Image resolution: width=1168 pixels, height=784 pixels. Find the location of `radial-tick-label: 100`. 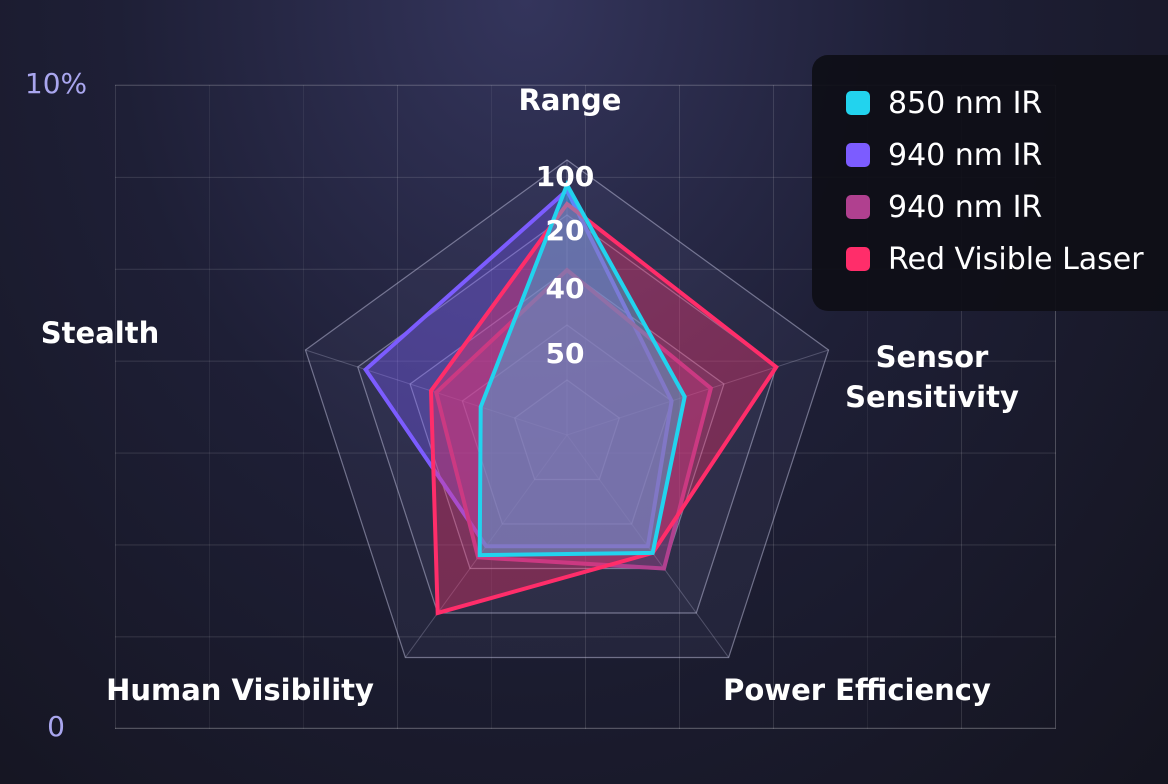

radial-tick-label: 100 is located at coordinates (565, 176).